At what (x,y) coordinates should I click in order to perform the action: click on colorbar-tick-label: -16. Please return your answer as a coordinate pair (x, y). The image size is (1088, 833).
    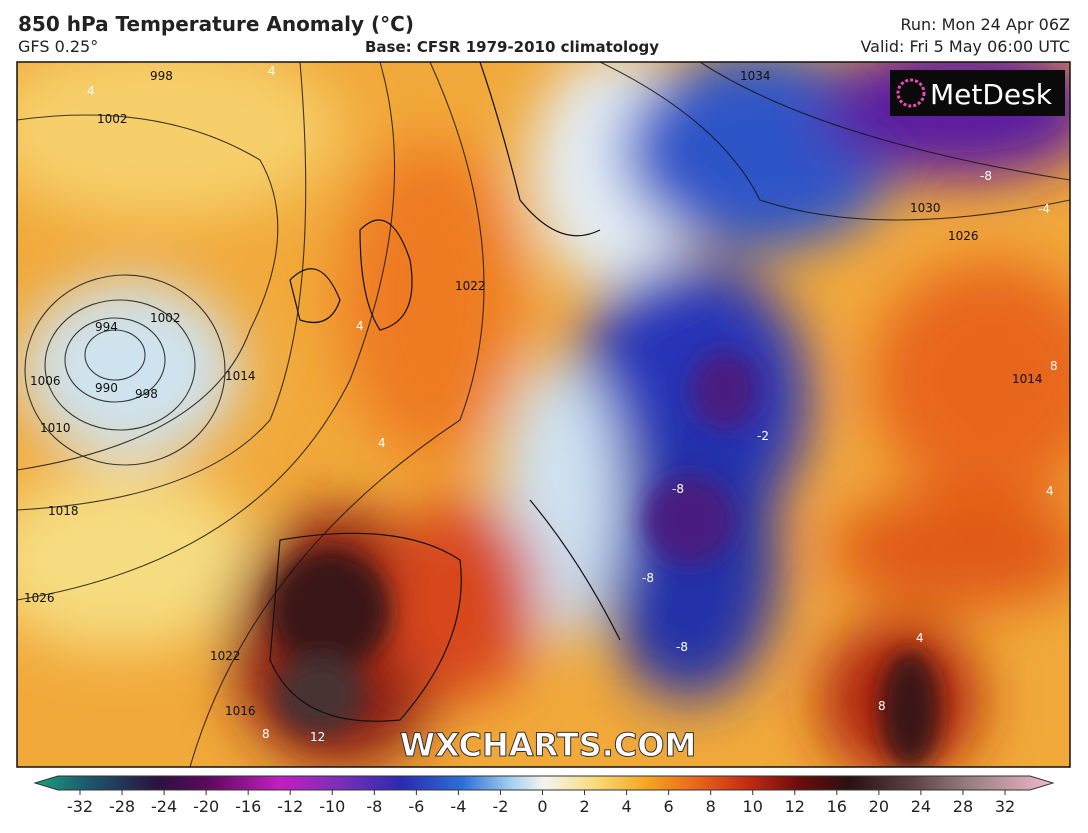
    Looking at the image, I should click on (248, 806).